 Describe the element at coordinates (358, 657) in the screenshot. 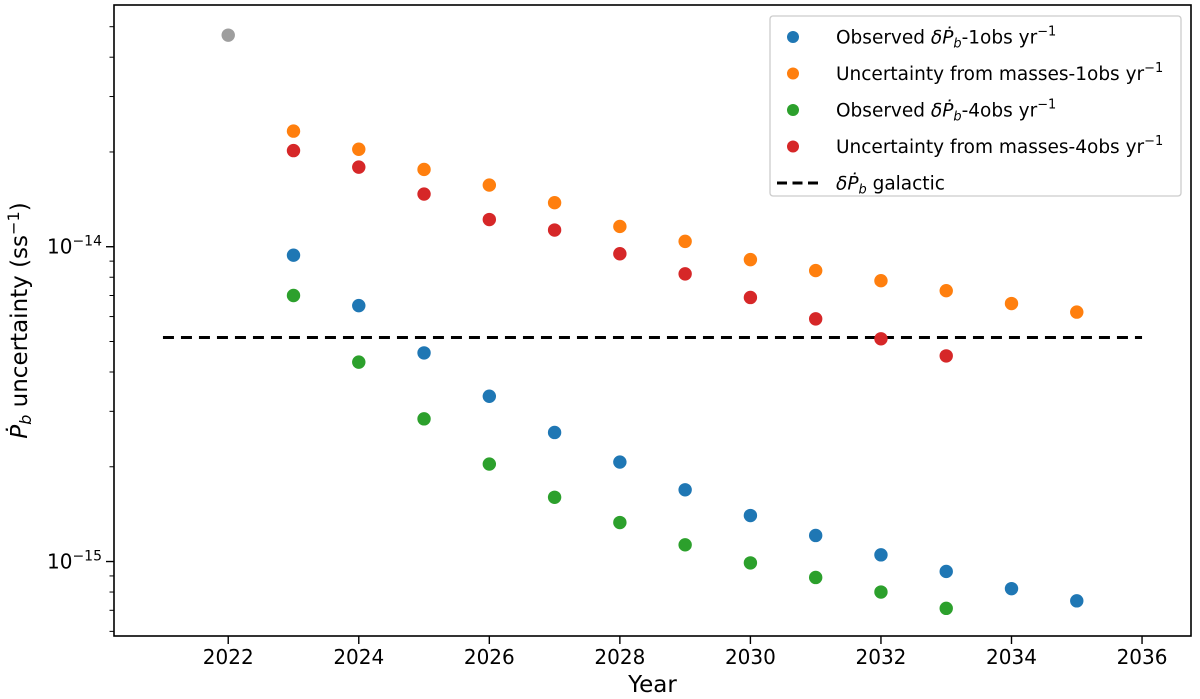

I see `x-tick-label: 2024` at that location.